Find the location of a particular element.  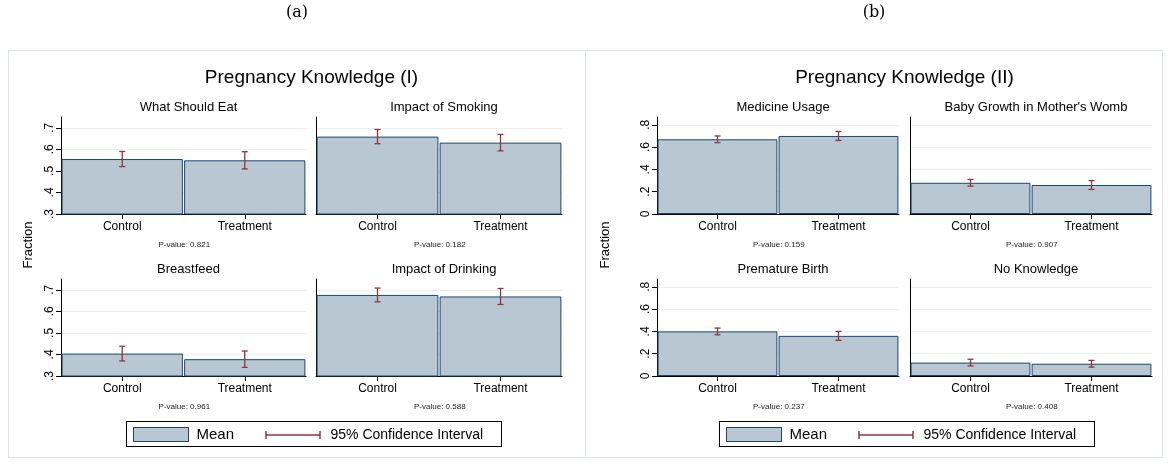

text: P-value: 0.182 is located at coordinates (440, 244).